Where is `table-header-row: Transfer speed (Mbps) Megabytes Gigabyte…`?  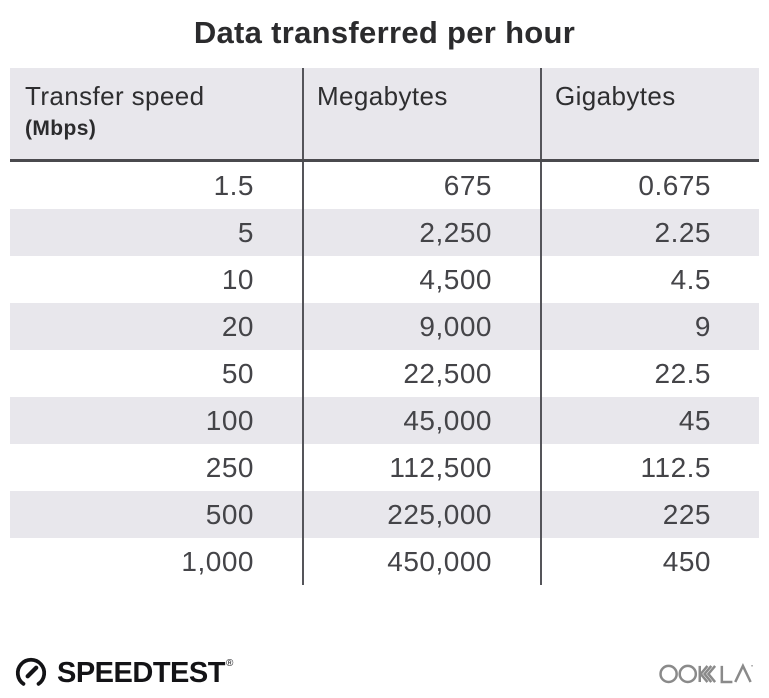
table-header-row: Transfer speed (Mbps) Megabytes Gigabyte… is located at coordinates (384, 113).